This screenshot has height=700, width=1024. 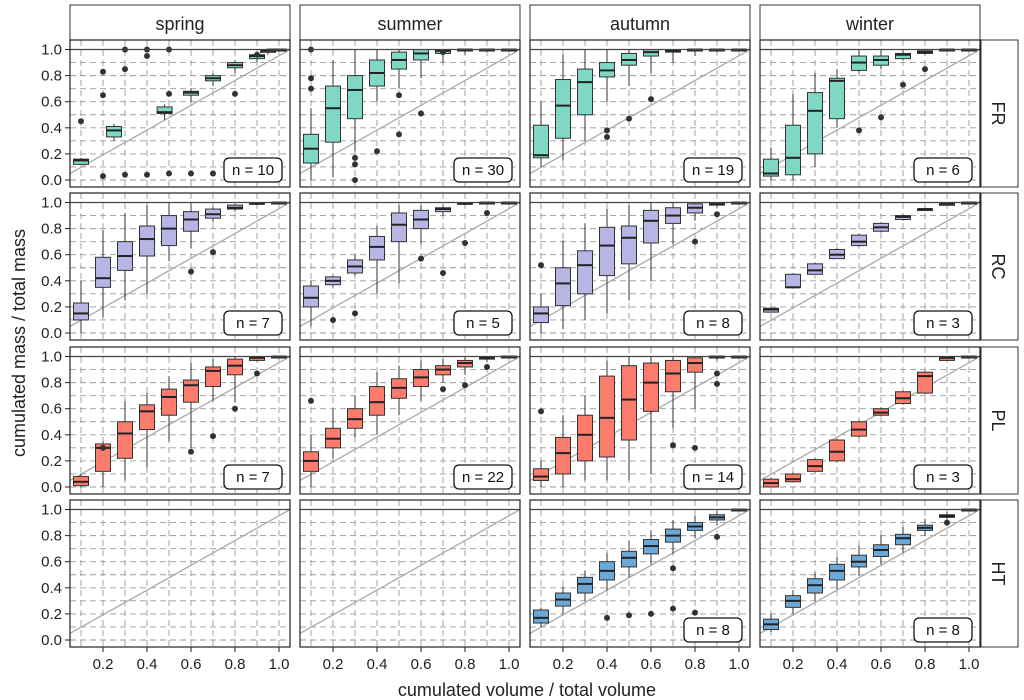 What do you see at coordinates (713, 630) in the screenshot?
I see `n-label: n = 8` at bounding box center [713, 630].